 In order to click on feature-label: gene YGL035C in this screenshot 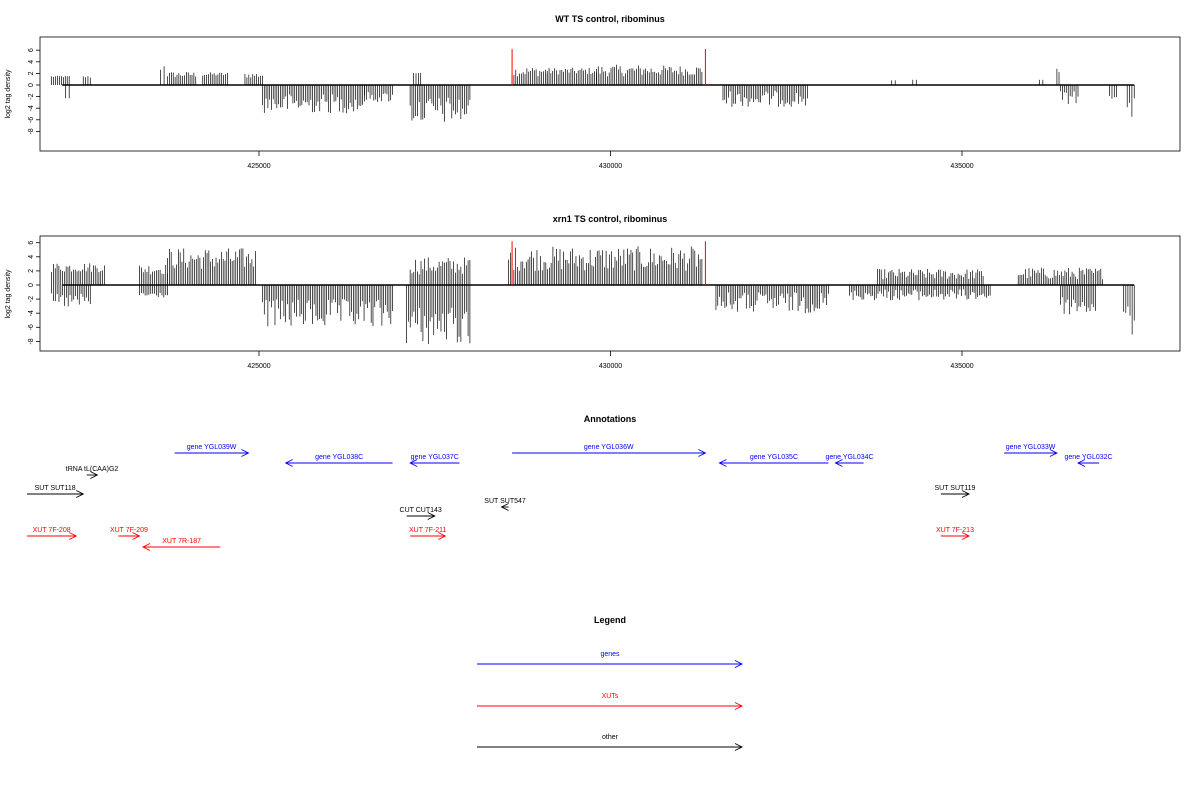, I will do `click(774, 457)`.